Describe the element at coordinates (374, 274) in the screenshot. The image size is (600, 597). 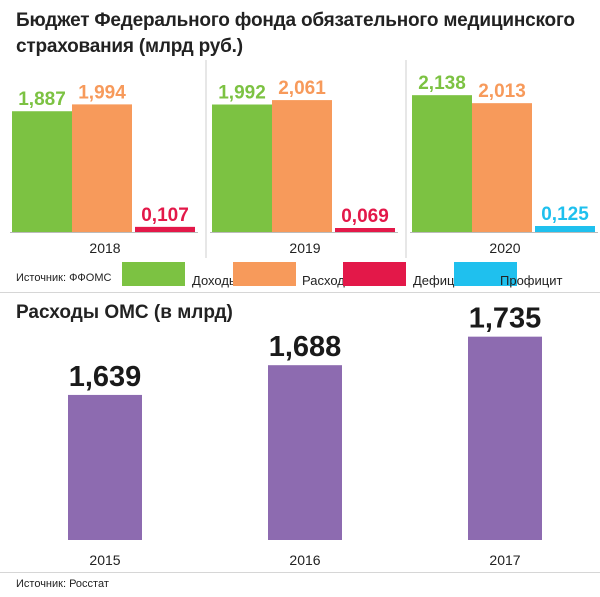
I see `legend-swatch-deficit` at that location.